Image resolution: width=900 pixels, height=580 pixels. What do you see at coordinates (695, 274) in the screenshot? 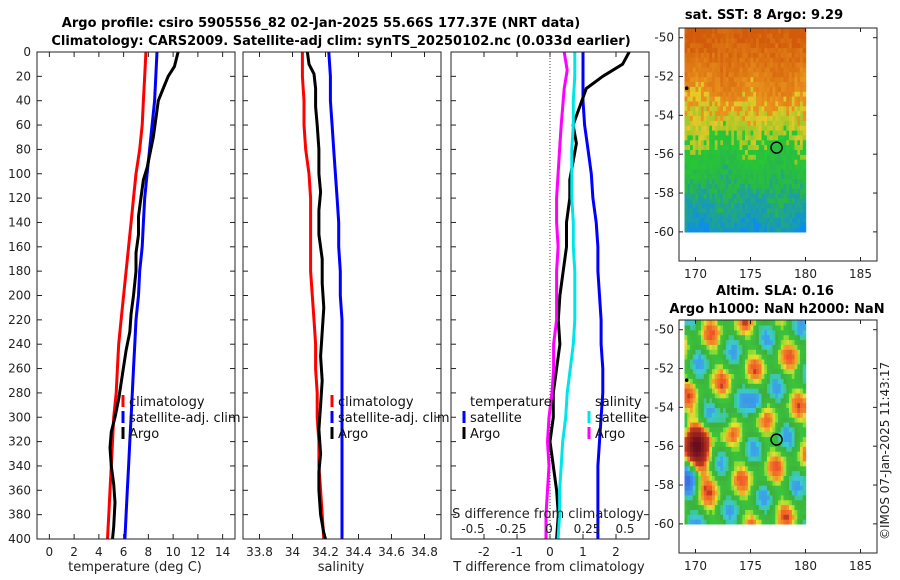
I see `map-x-tick-label: 170` at bounding box center [695, 274].